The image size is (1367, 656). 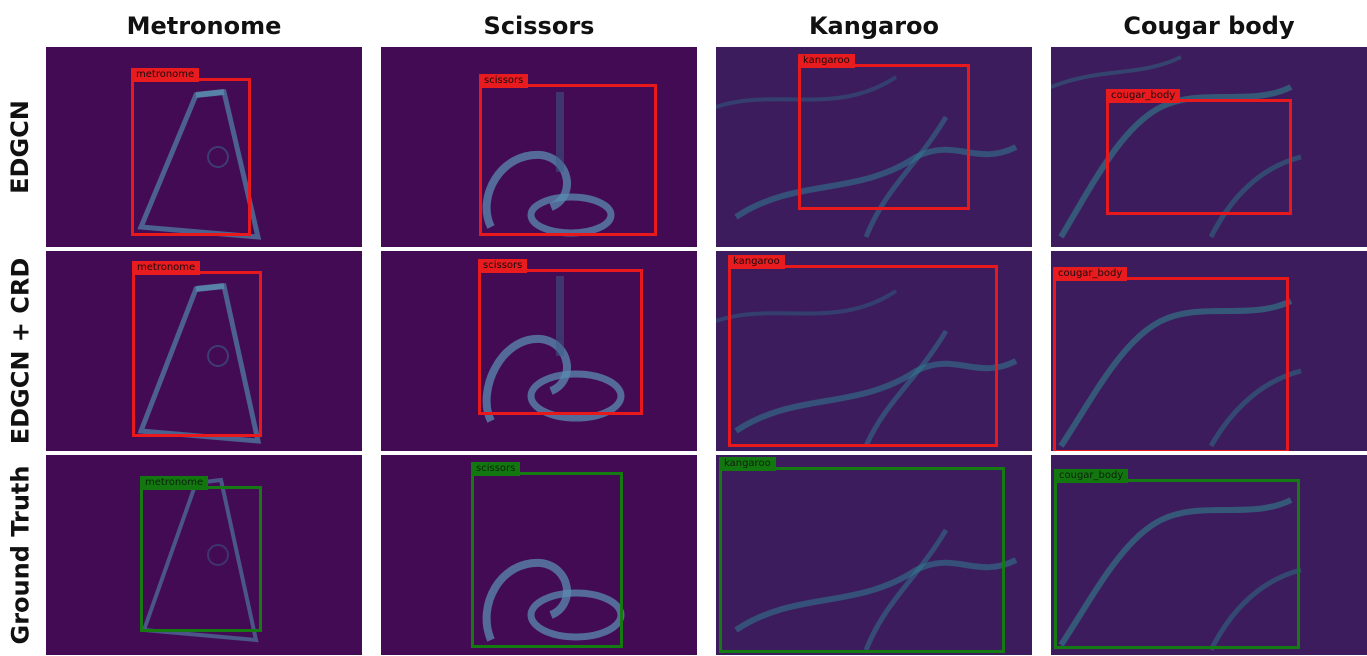 I want to click on panel-gt-metronome: metronome, so click(x=204, y=555).